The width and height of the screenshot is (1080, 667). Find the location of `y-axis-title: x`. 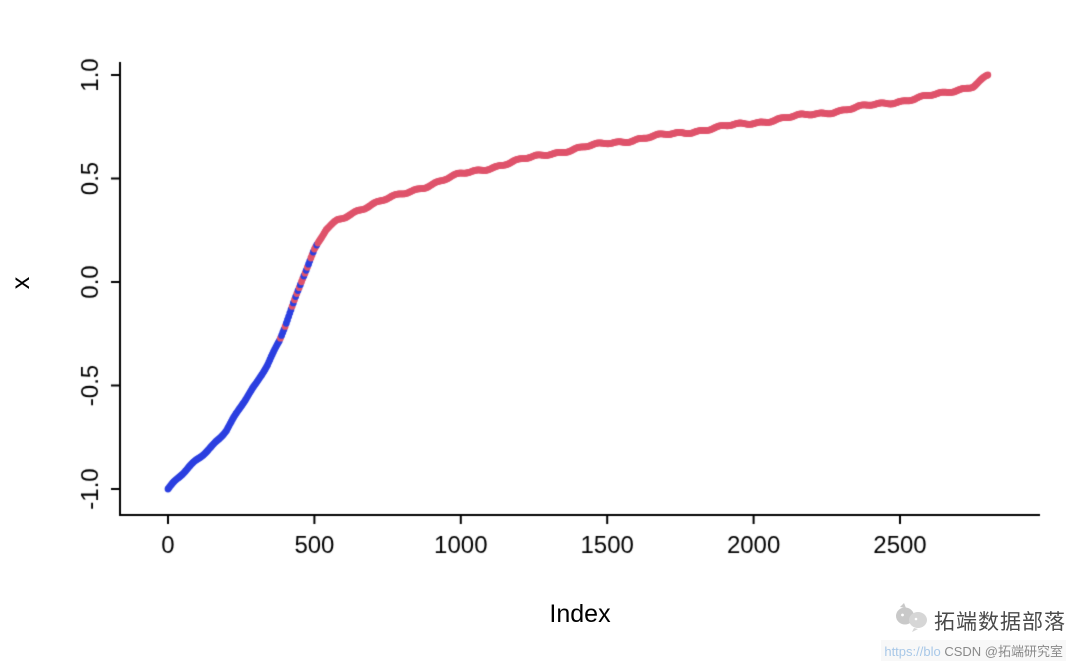

y-axis-title: x is located at coordinates (21, 283).